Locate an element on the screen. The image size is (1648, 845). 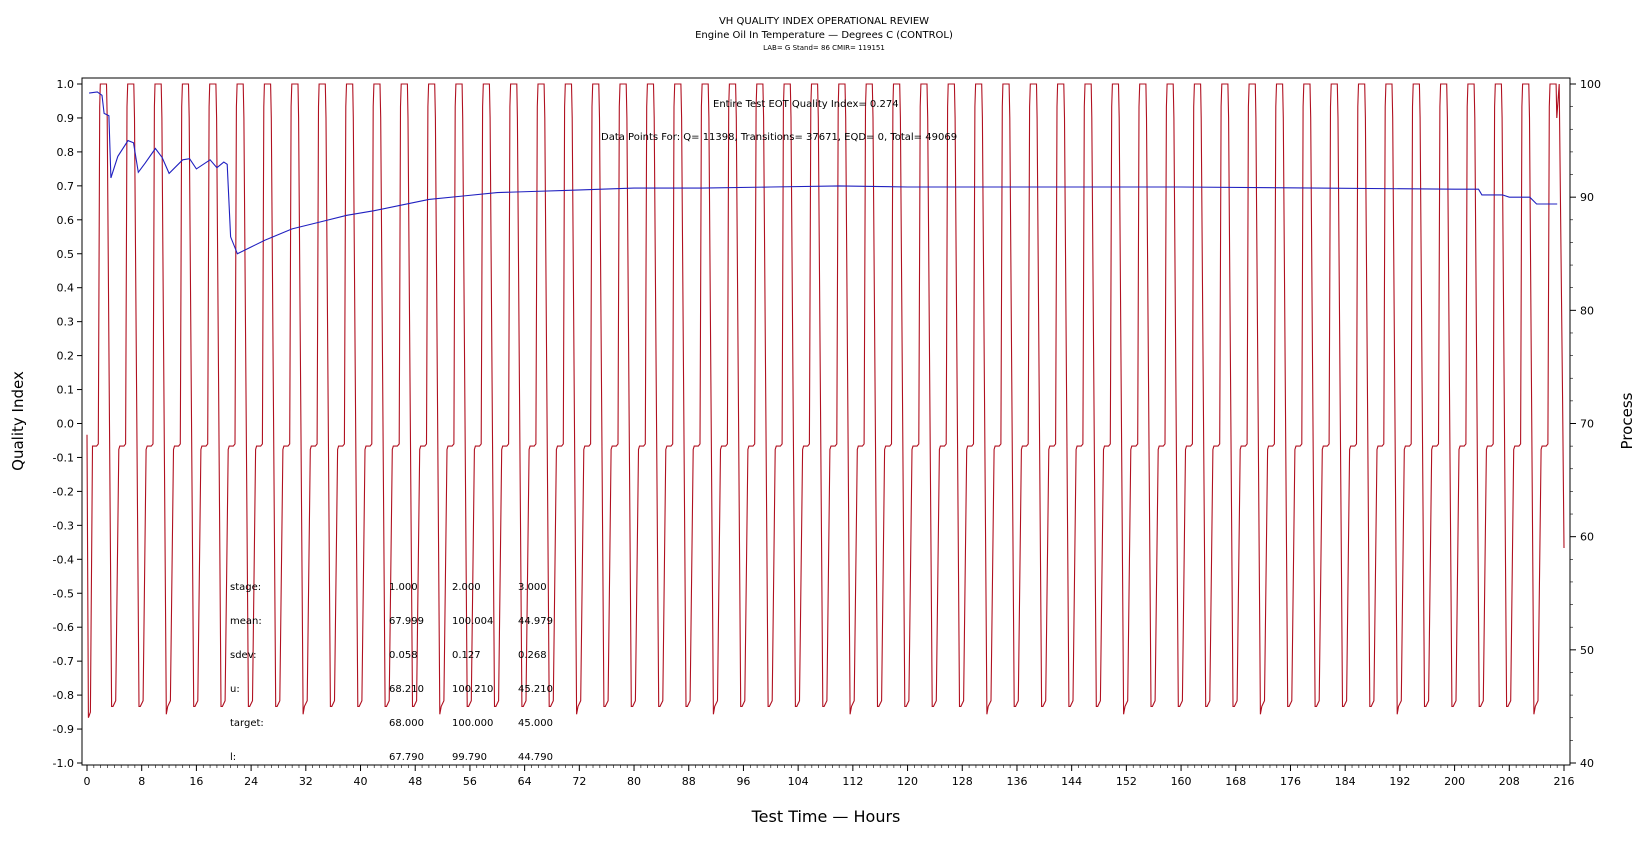
y-left-tick-label: -1.0 is located at coordinates (63, 763).